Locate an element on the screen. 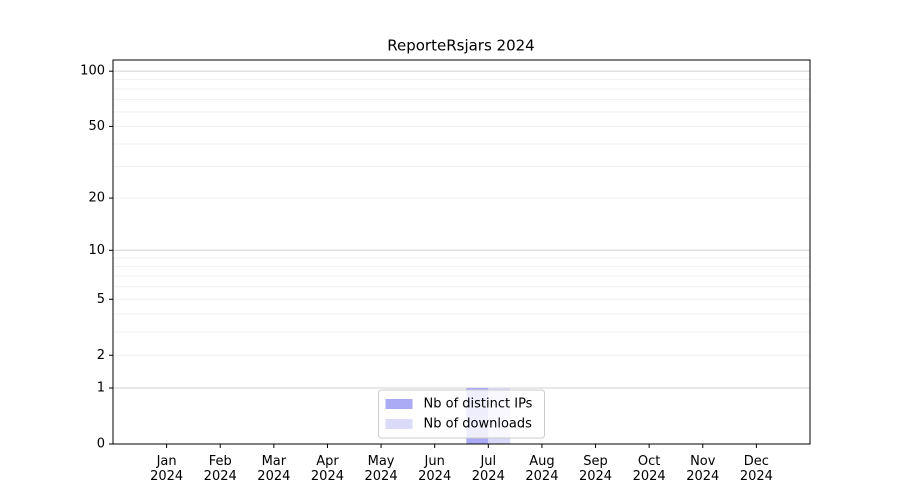 Image resolution: width=900 pixels, height=504 pixels. x-tick-label: Jun 2024 is located at coordinates (434, 469).